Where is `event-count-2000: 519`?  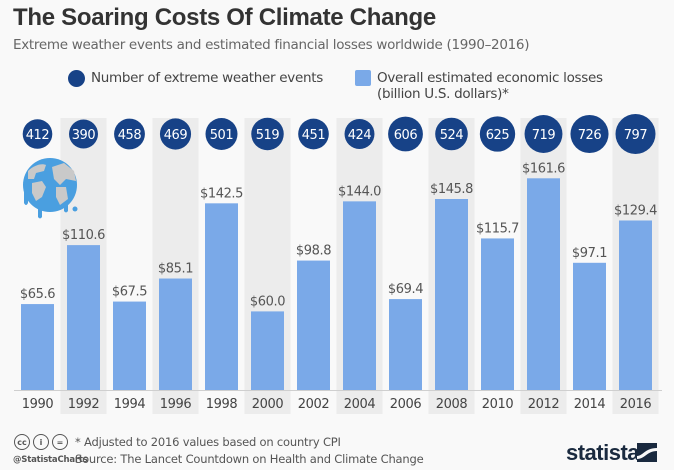
event-count-2000: 519 is located at coordinates (268, 135).